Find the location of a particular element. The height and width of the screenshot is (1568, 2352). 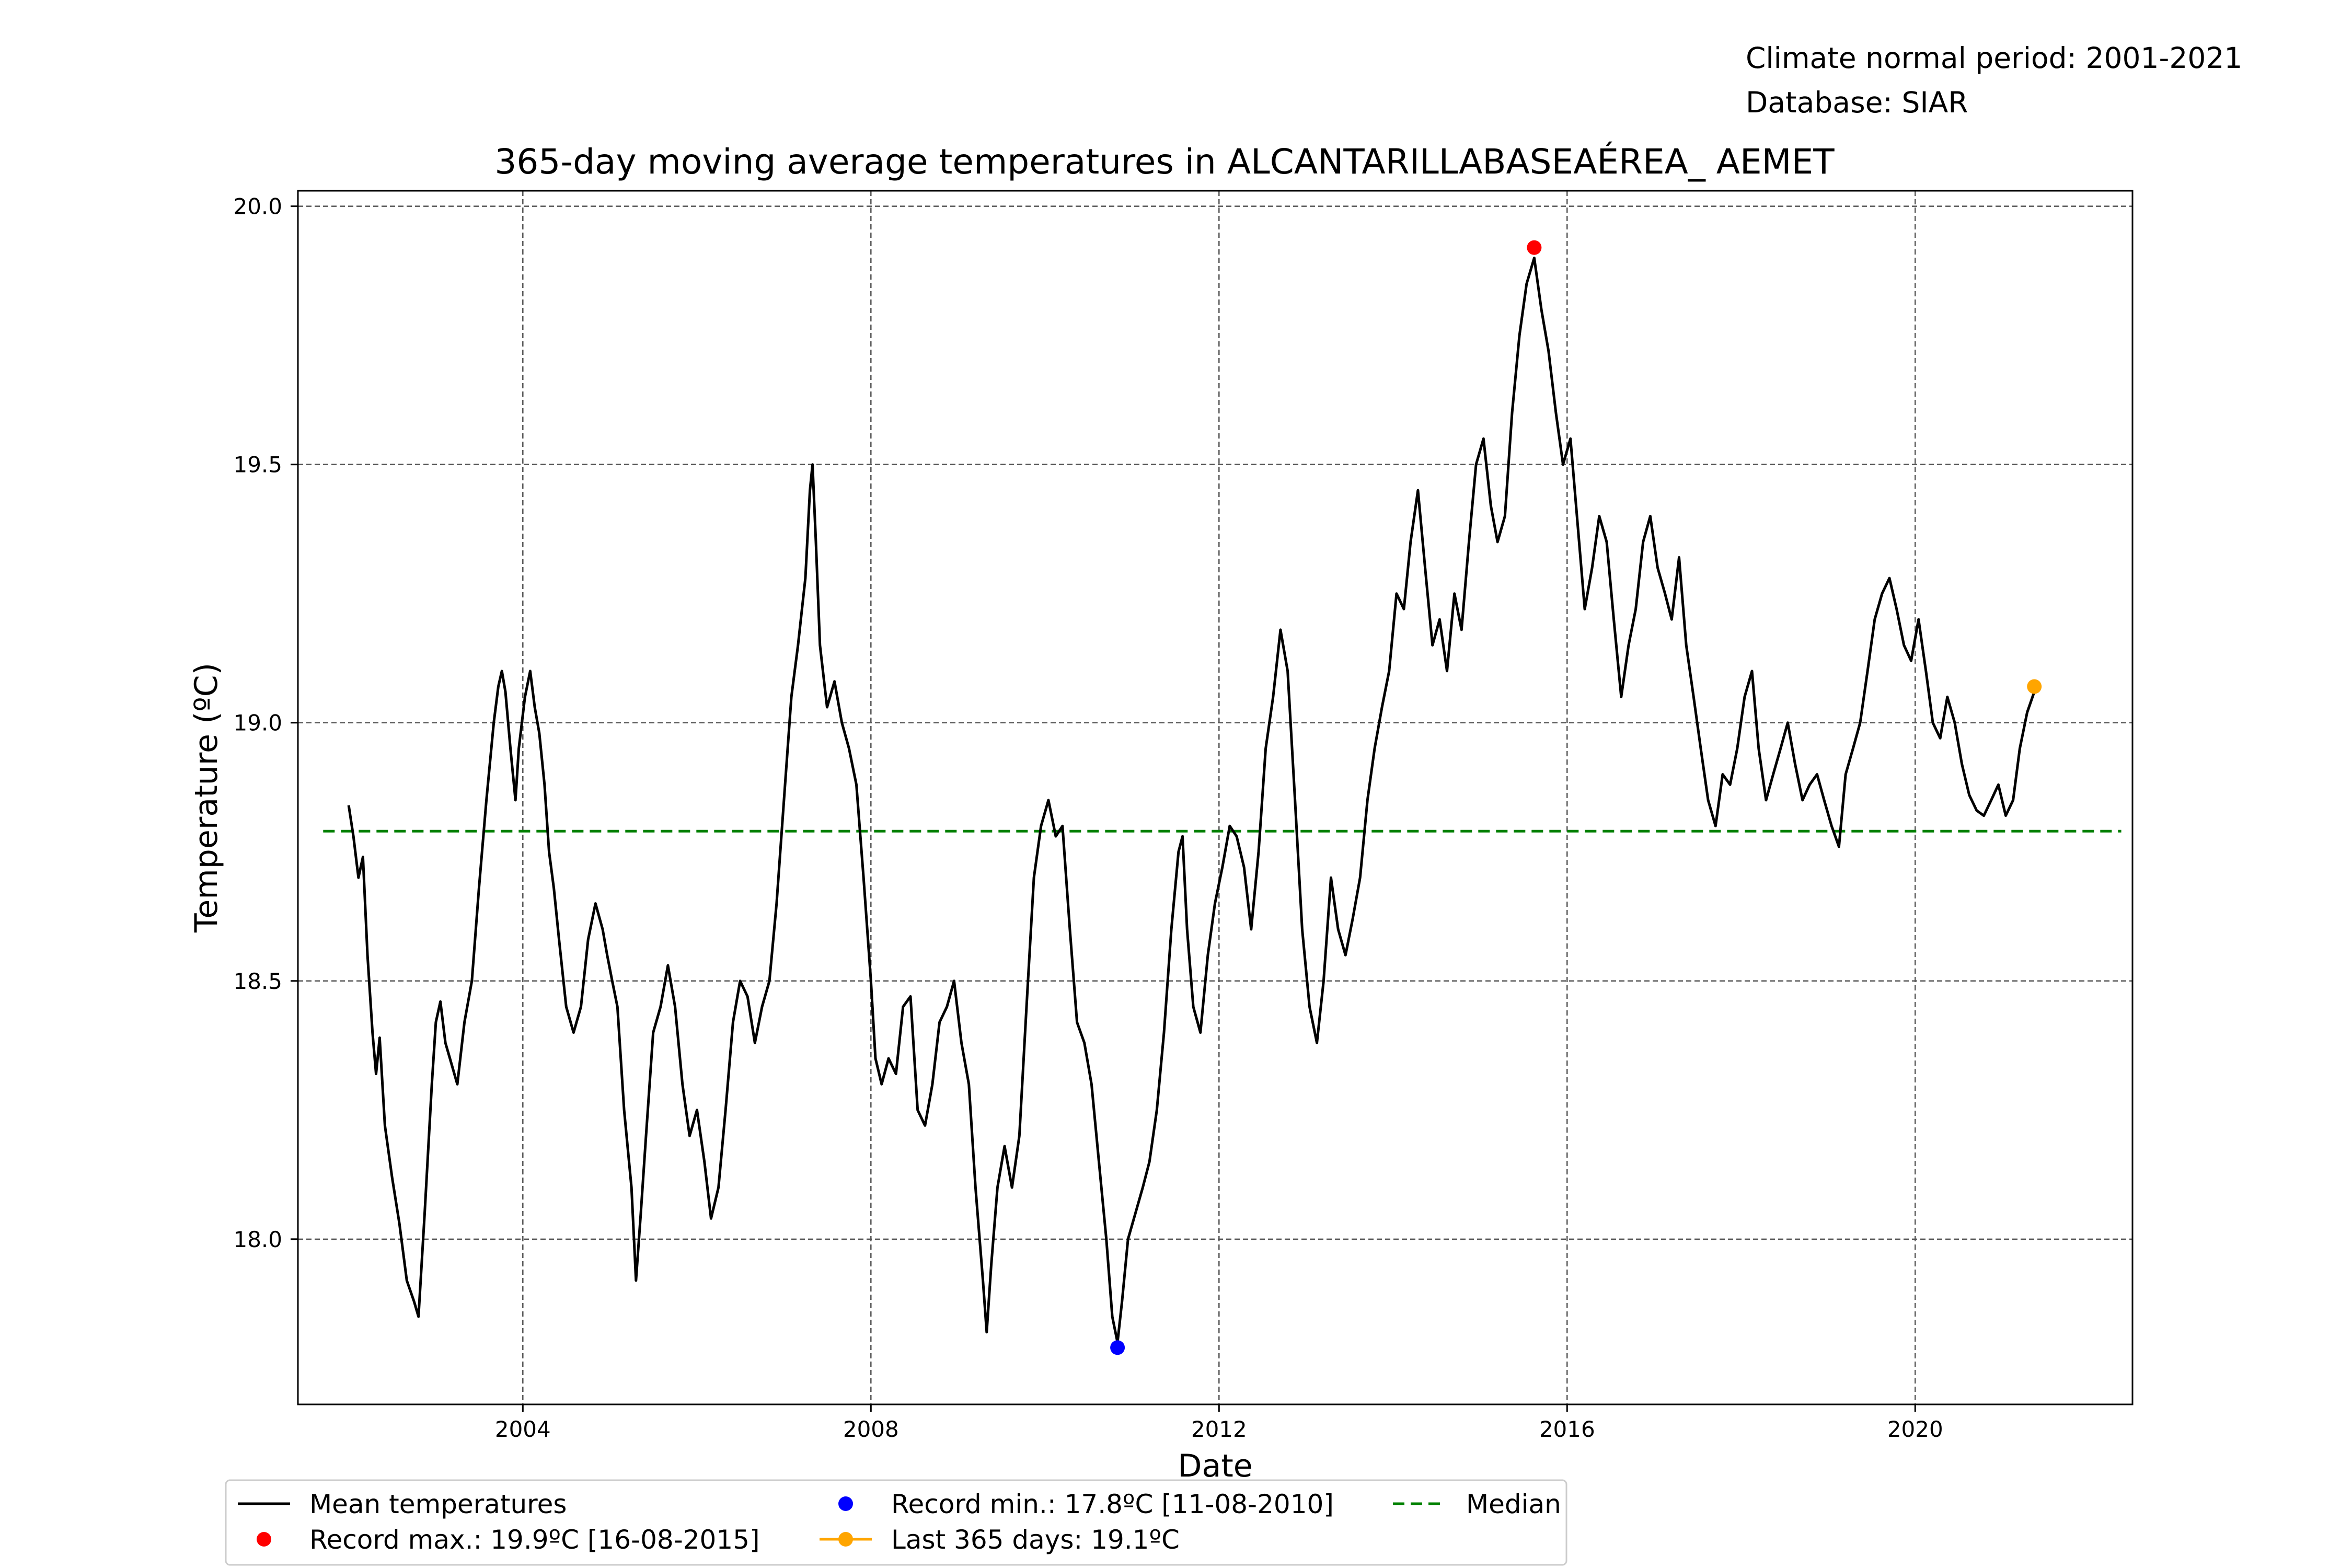

y-axis-label: Temperature (ºC) is located at coordinates (206, 798).